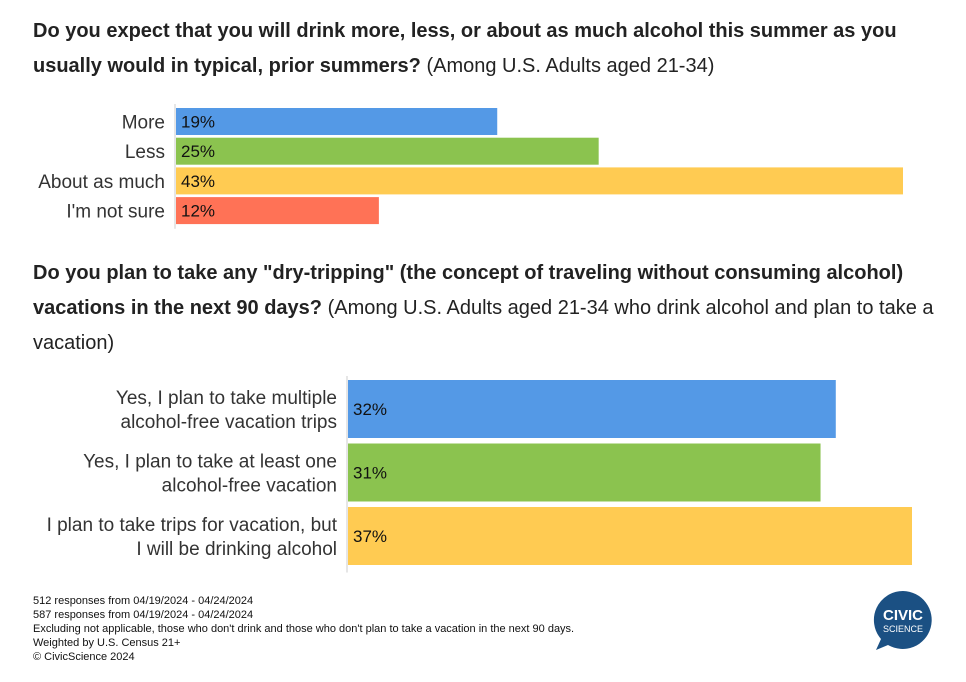  Describe the element at coordinates (84, 657) in the screenshot. I see `footer-line: © CivicScience 2024` at that location.